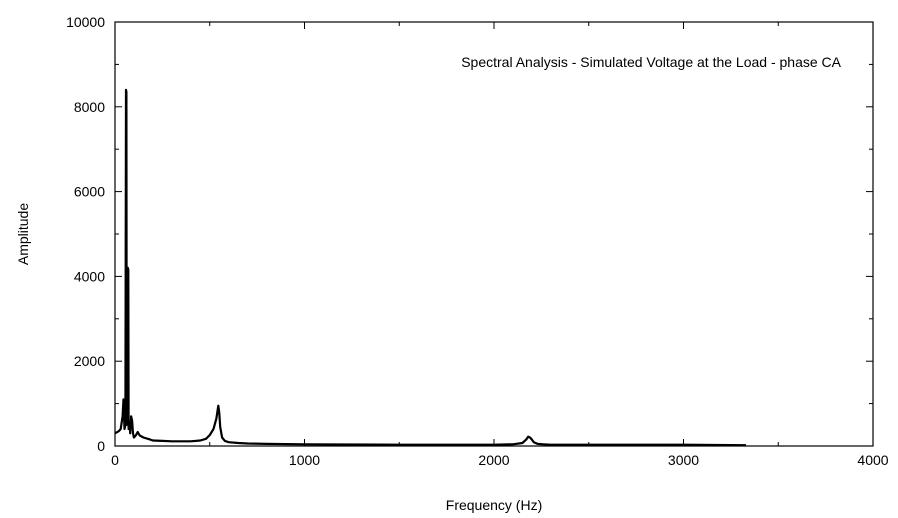 This screenshot has height=518, width=898. I want to click on y-tick-label: 0, so click(101, 446).